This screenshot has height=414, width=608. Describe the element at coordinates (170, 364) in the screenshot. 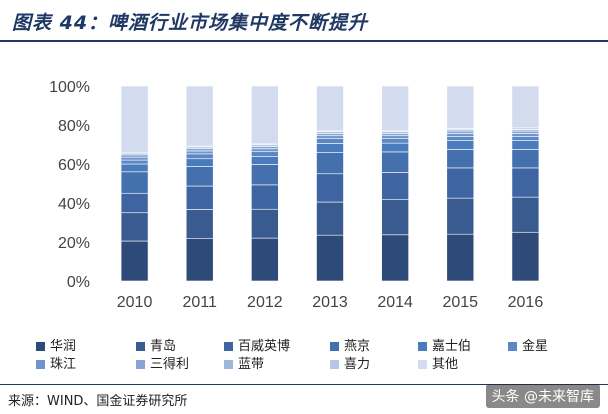

I see `legend-label: 三得利` at that location.